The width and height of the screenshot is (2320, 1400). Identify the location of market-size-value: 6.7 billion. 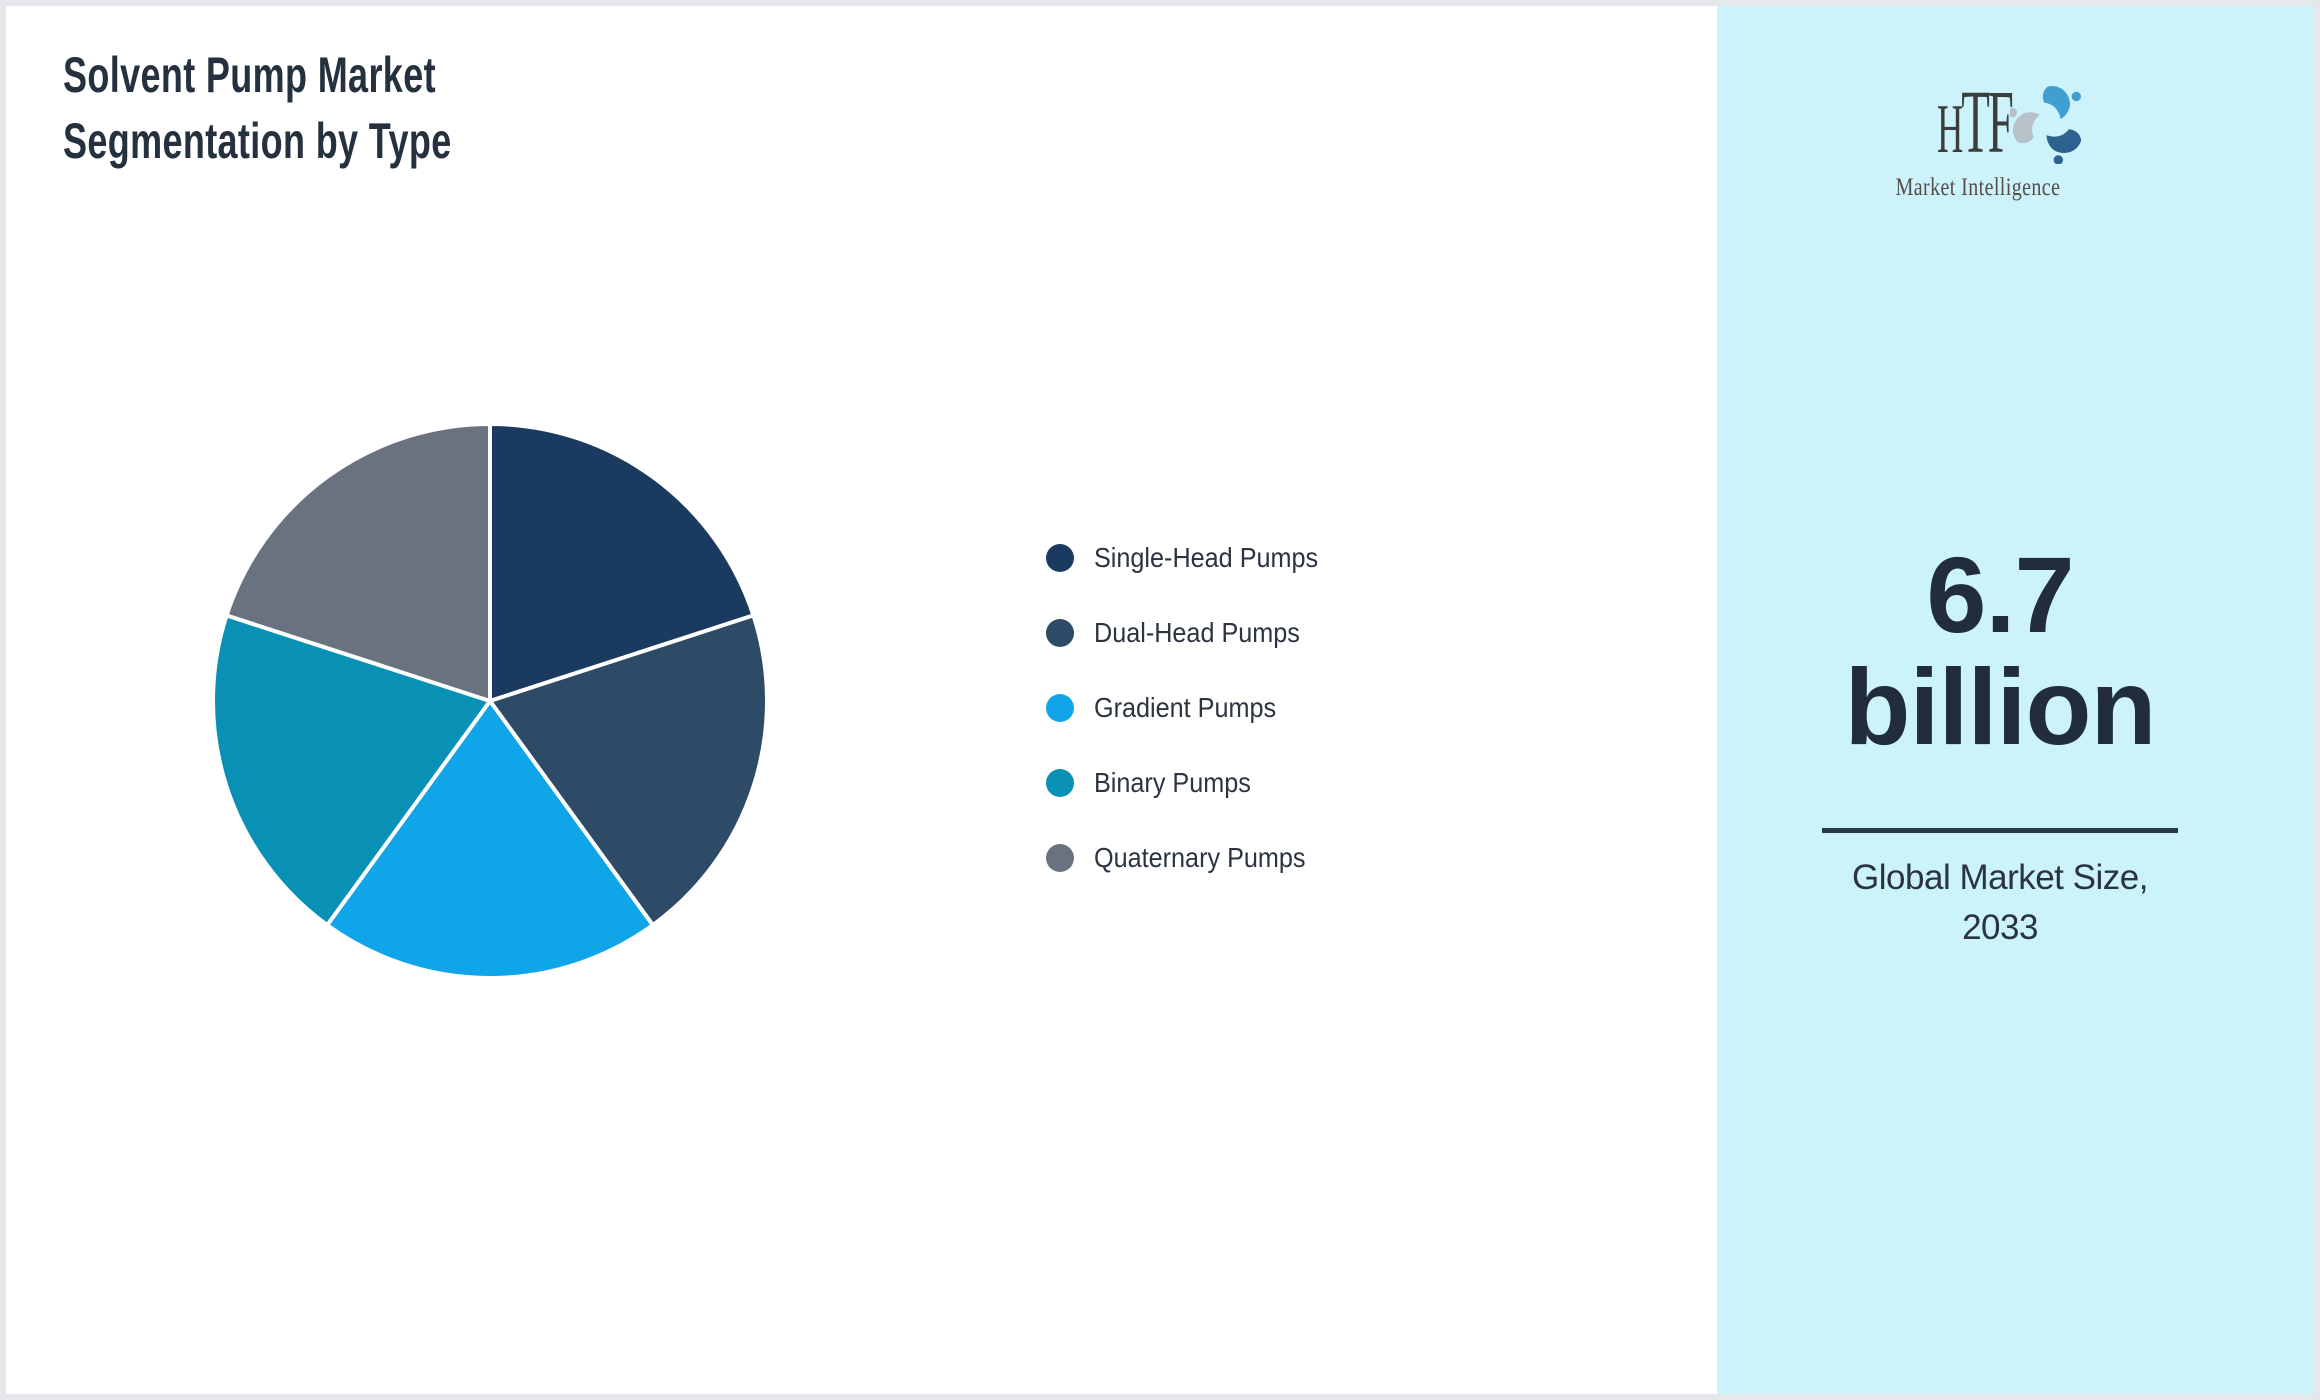
(2000, 651).